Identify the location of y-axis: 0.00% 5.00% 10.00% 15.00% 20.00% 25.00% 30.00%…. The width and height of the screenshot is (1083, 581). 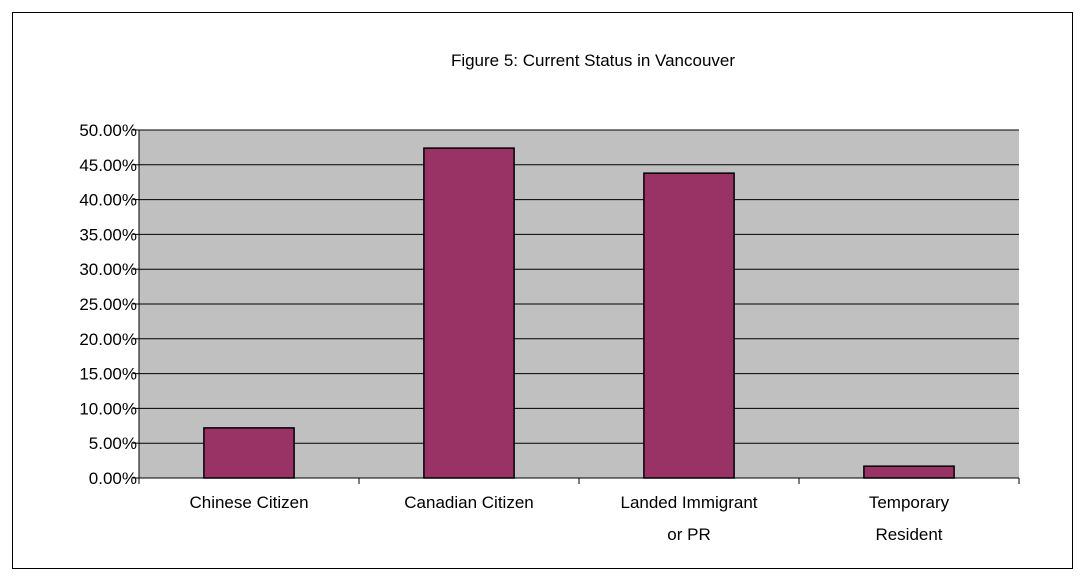
(109, 304).